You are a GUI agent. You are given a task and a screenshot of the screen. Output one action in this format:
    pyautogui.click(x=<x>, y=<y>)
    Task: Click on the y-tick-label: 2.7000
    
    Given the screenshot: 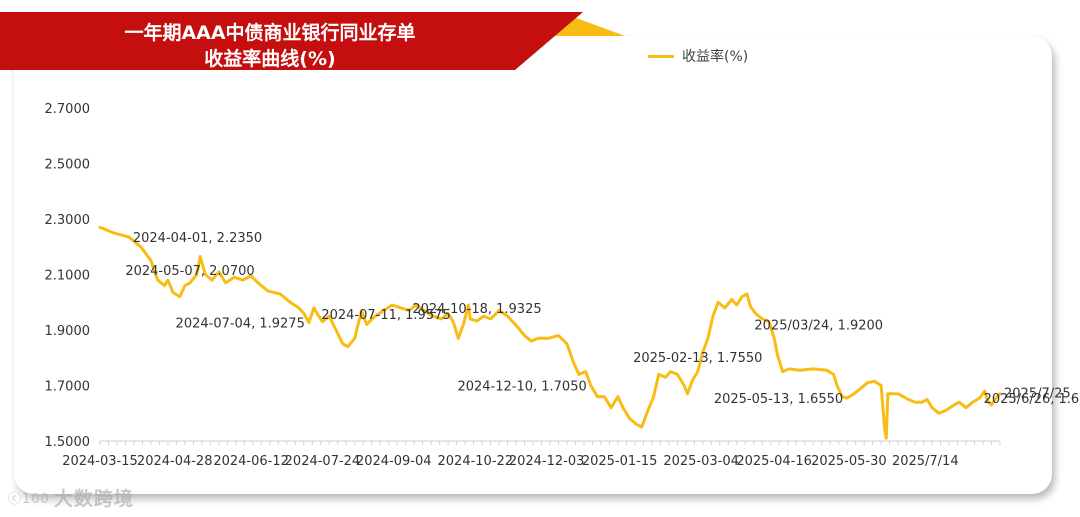 What is the action you would take?
    pyautogui.click(x=68, y=109)
    